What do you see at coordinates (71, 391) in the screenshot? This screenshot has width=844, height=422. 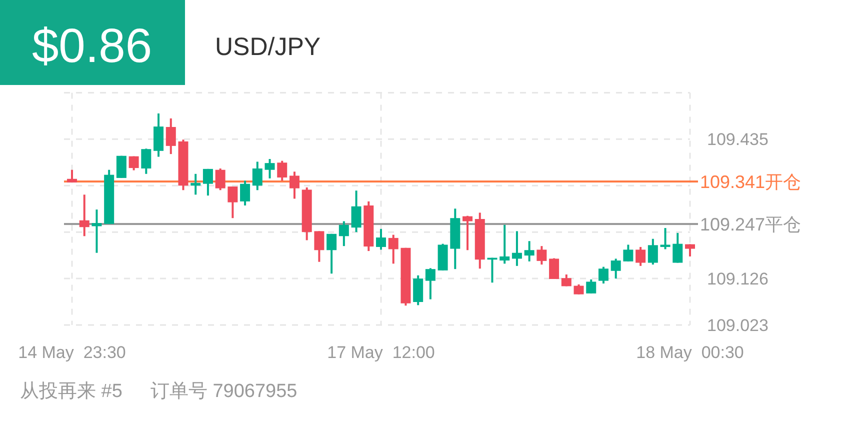 I see `text: 从投再来 #5` at bounding box center [71, 391].